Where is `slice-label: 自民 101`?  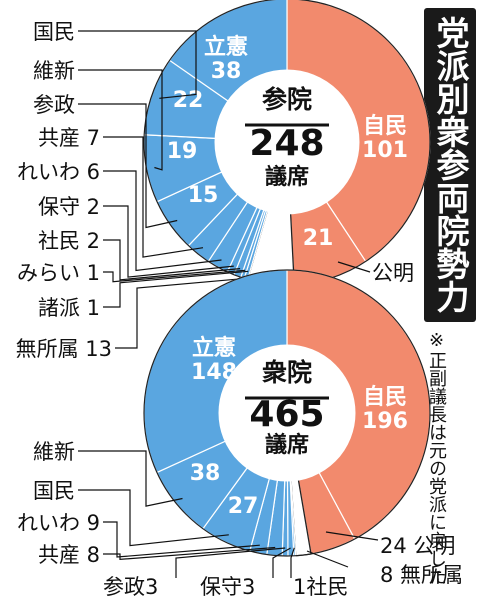 slice-label: 自民 101 is located at coordinates (385, 138).